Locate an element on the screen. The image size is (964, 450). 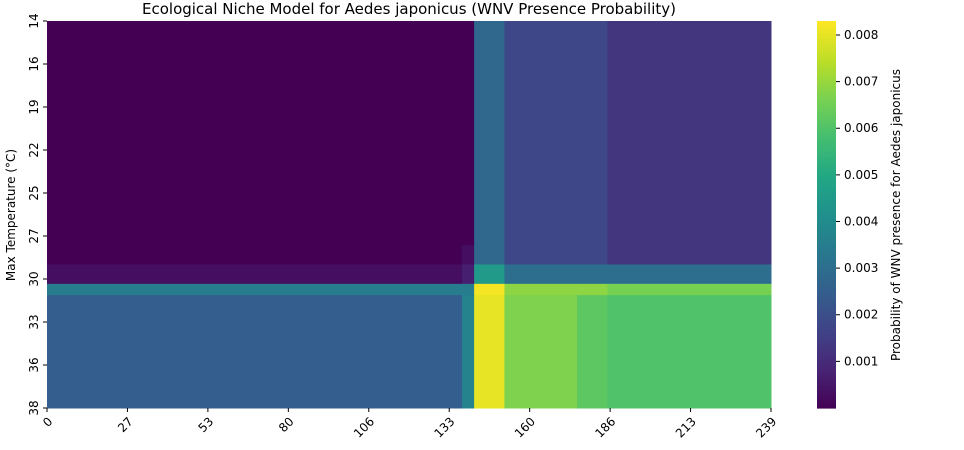
x-tick-label: 160 is located at coordinates (525, 427).